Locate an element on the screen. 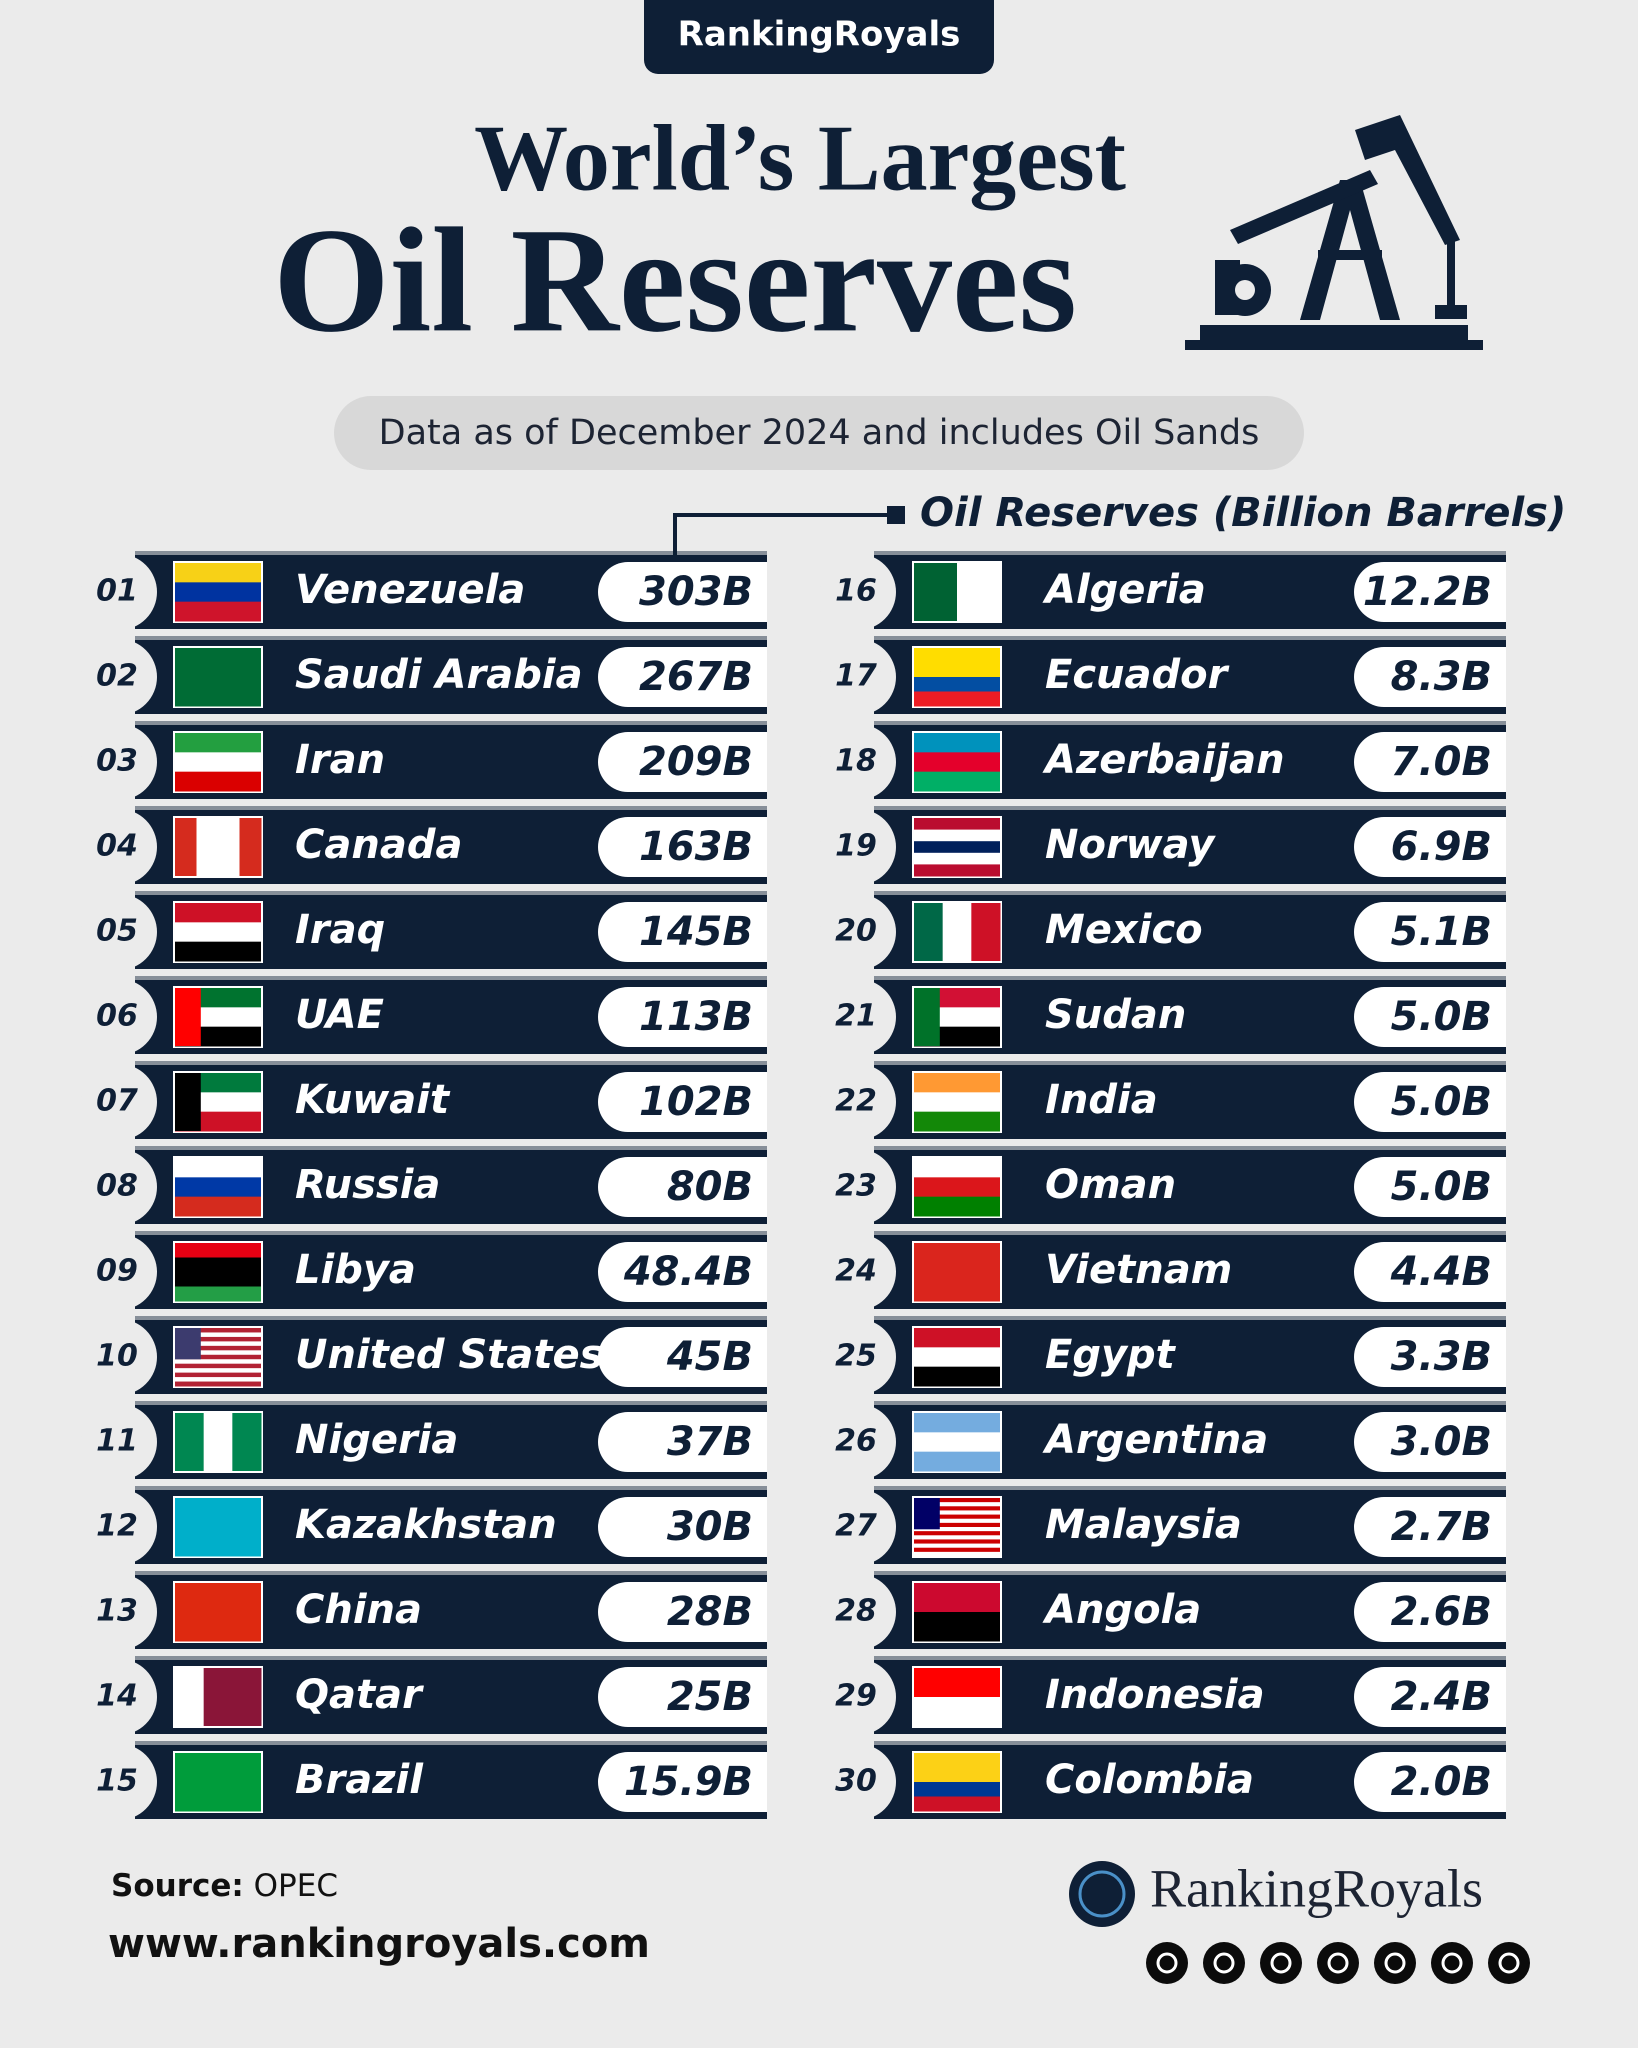 The width and height of the screenshot is (1638, 2048). country-name: Qatar is located at coordinates (359, 1695).